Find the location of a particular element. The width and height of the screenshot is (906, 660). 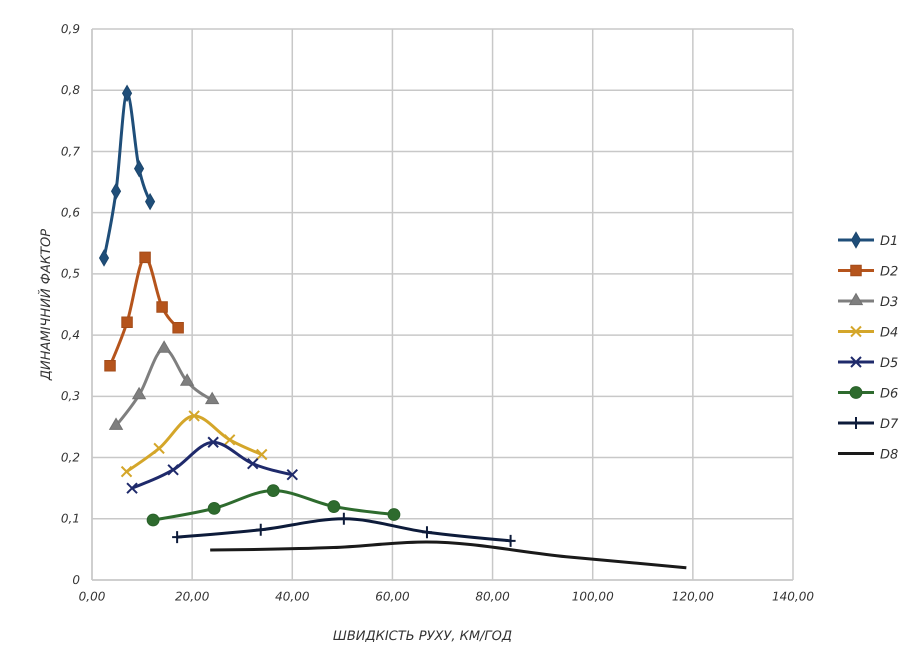

legend-label: D2 is located at coordinates (889, 272).